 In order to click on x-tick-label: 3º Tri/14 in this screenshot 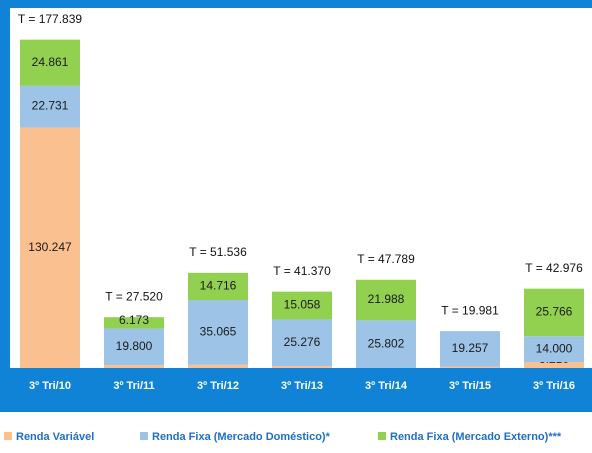, I will do `click(386, 386)`.